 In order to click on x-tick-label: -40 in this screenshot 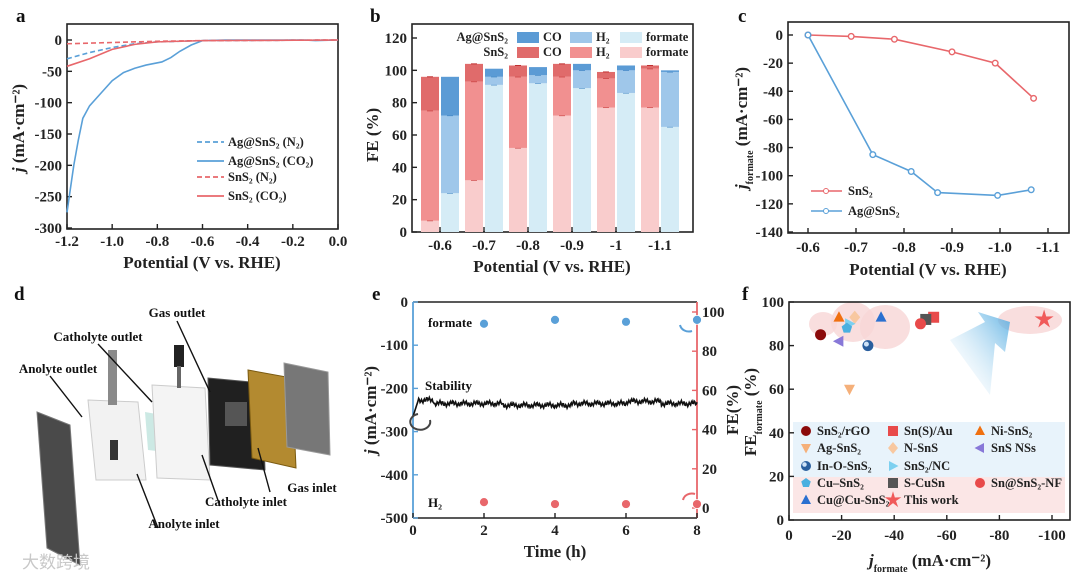, I will do `click(894, 536)`.